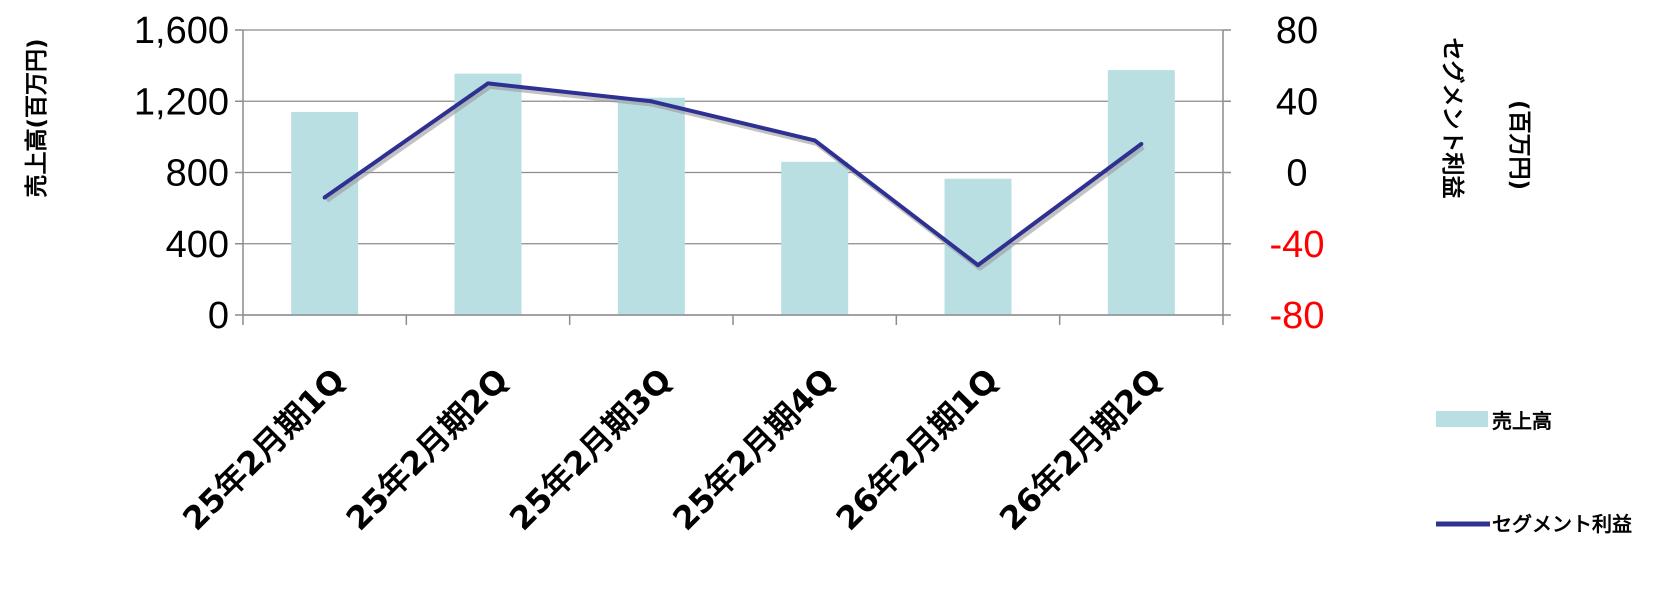 The height and width of the screenshot is (600, 1659). I want to click on category-label: 25年2月期1Q, so click(263, 449).